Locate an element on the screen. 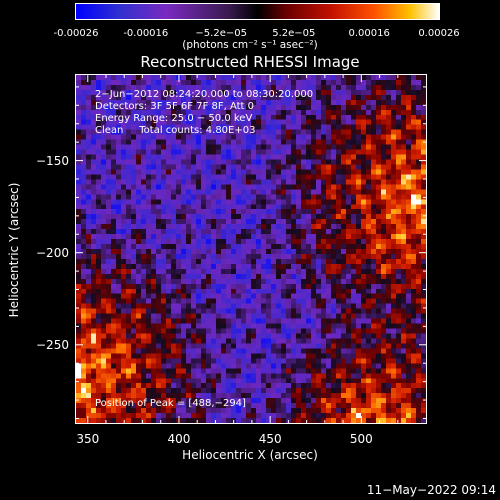 This screenshot has height=500, width=500. y-tick-label: −150 is located at coordinates (52, 160).